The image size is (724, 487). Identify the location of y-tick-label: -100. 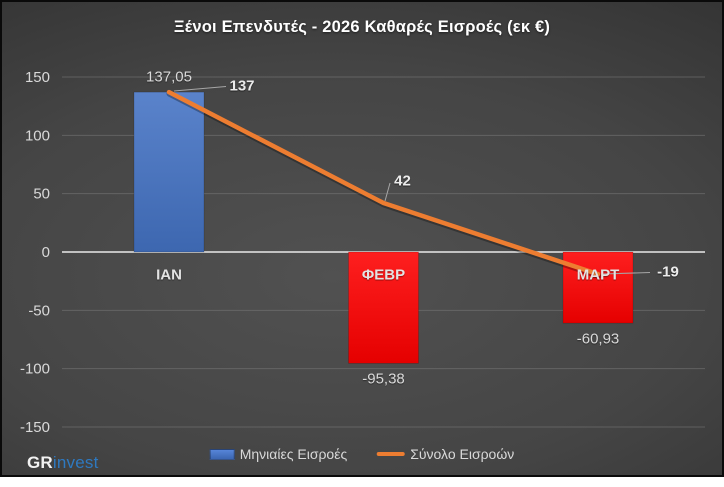
(35, 369).